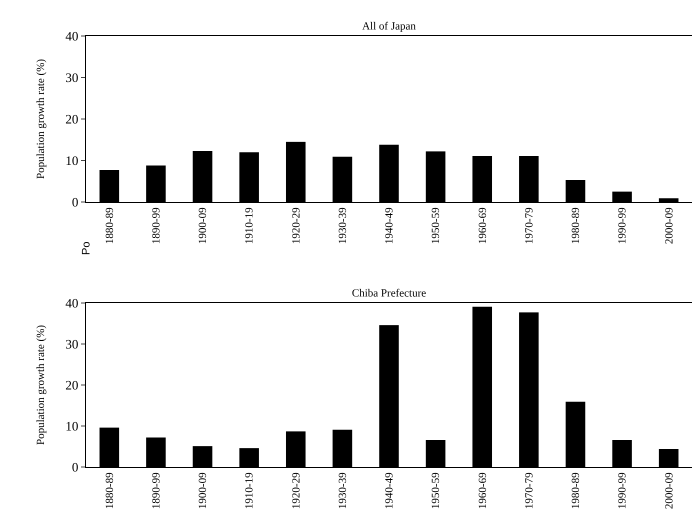 The height and width of the screenshot is (520, 697). What do you see at coordinates (86, 249) in the screenshot?
I see `text: Po` at bounding box center [86, 249].